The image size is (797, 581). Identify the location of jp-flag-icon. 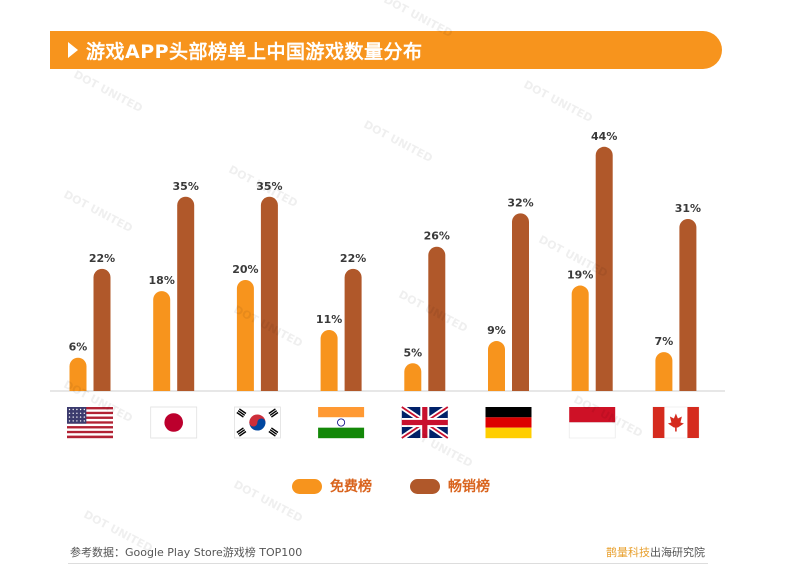
(174, 422).